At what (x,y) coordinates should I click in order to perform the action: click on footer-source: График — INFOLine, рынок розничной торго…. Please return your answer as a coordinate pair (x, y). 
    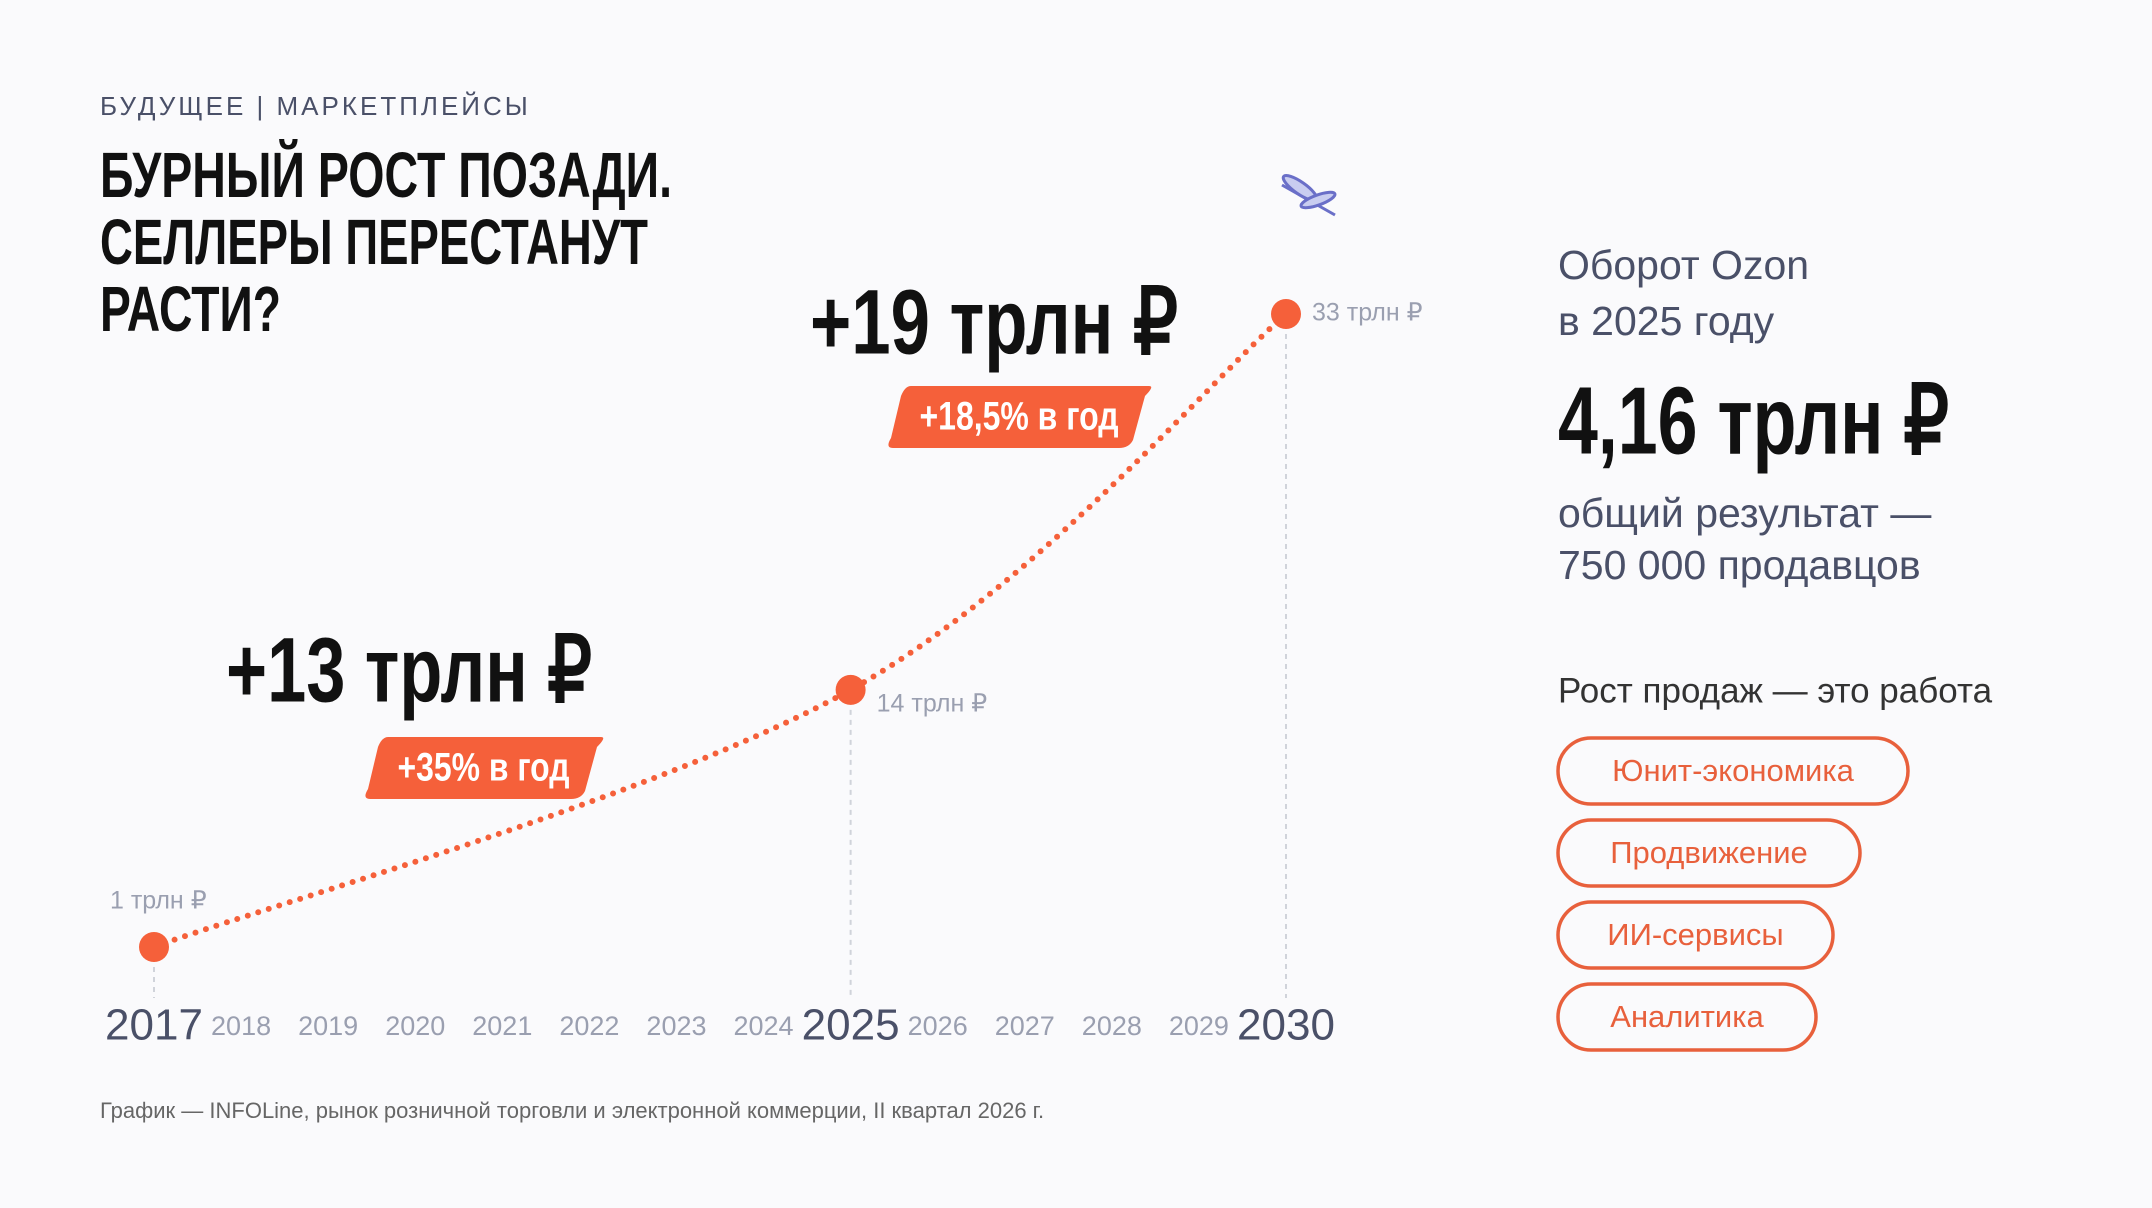
    Looking at the image, I should click on (572, 1110).